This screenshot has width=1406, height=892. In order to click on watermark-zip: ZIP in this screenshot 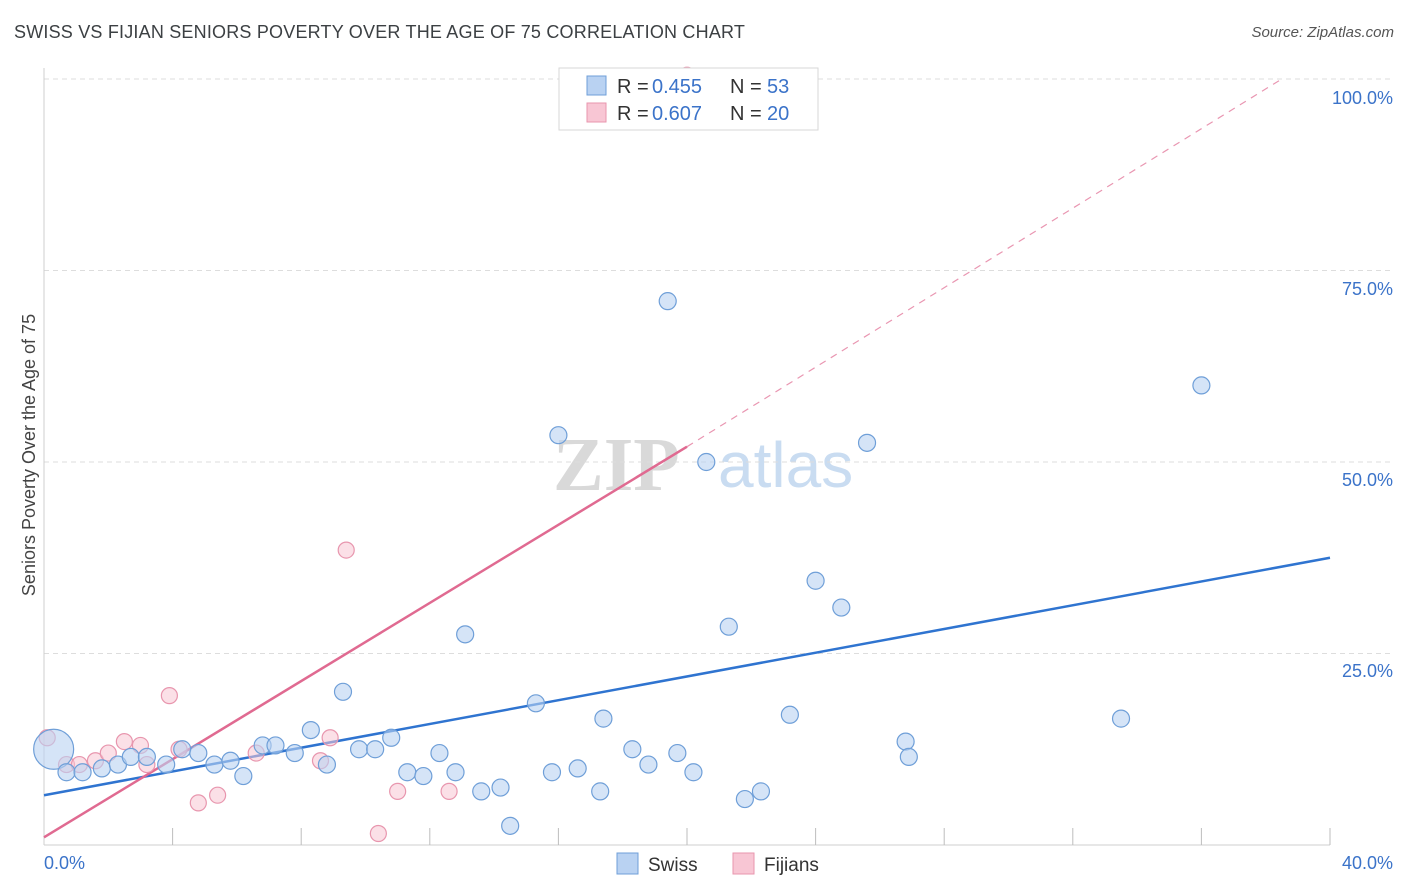, I will do `click(616, 465)`.